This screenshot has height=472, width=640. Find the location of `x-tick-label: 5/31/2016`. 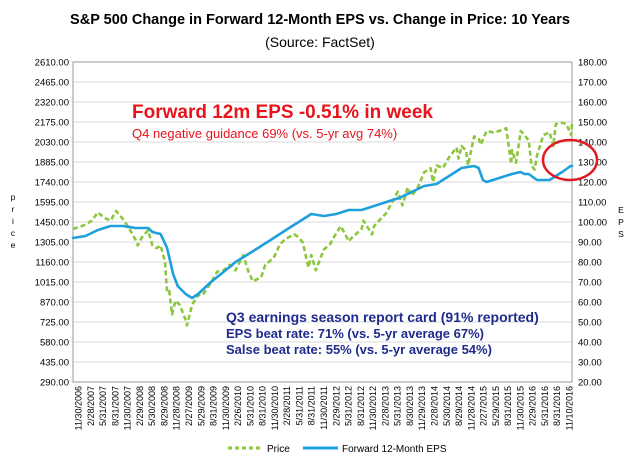

x-tick-label: 5/31/2016 is located at coordinates (545, 406).